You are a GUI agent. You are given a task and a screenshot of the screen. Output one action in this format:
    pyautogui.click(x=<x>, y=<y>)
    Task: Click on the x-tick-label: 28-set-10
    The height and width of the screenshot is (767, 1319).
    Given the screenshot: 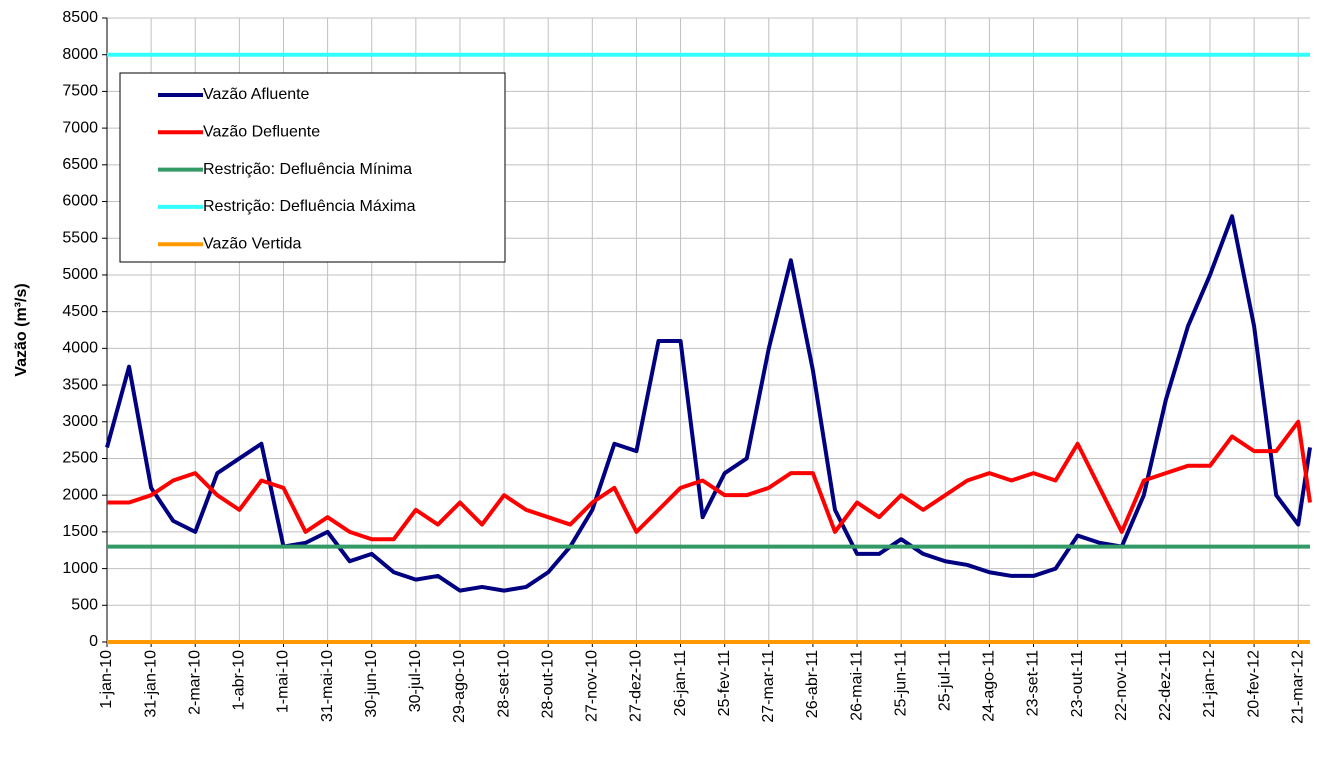 What is the action you would take?
    pyautogui.click(x=503, y=684)
    